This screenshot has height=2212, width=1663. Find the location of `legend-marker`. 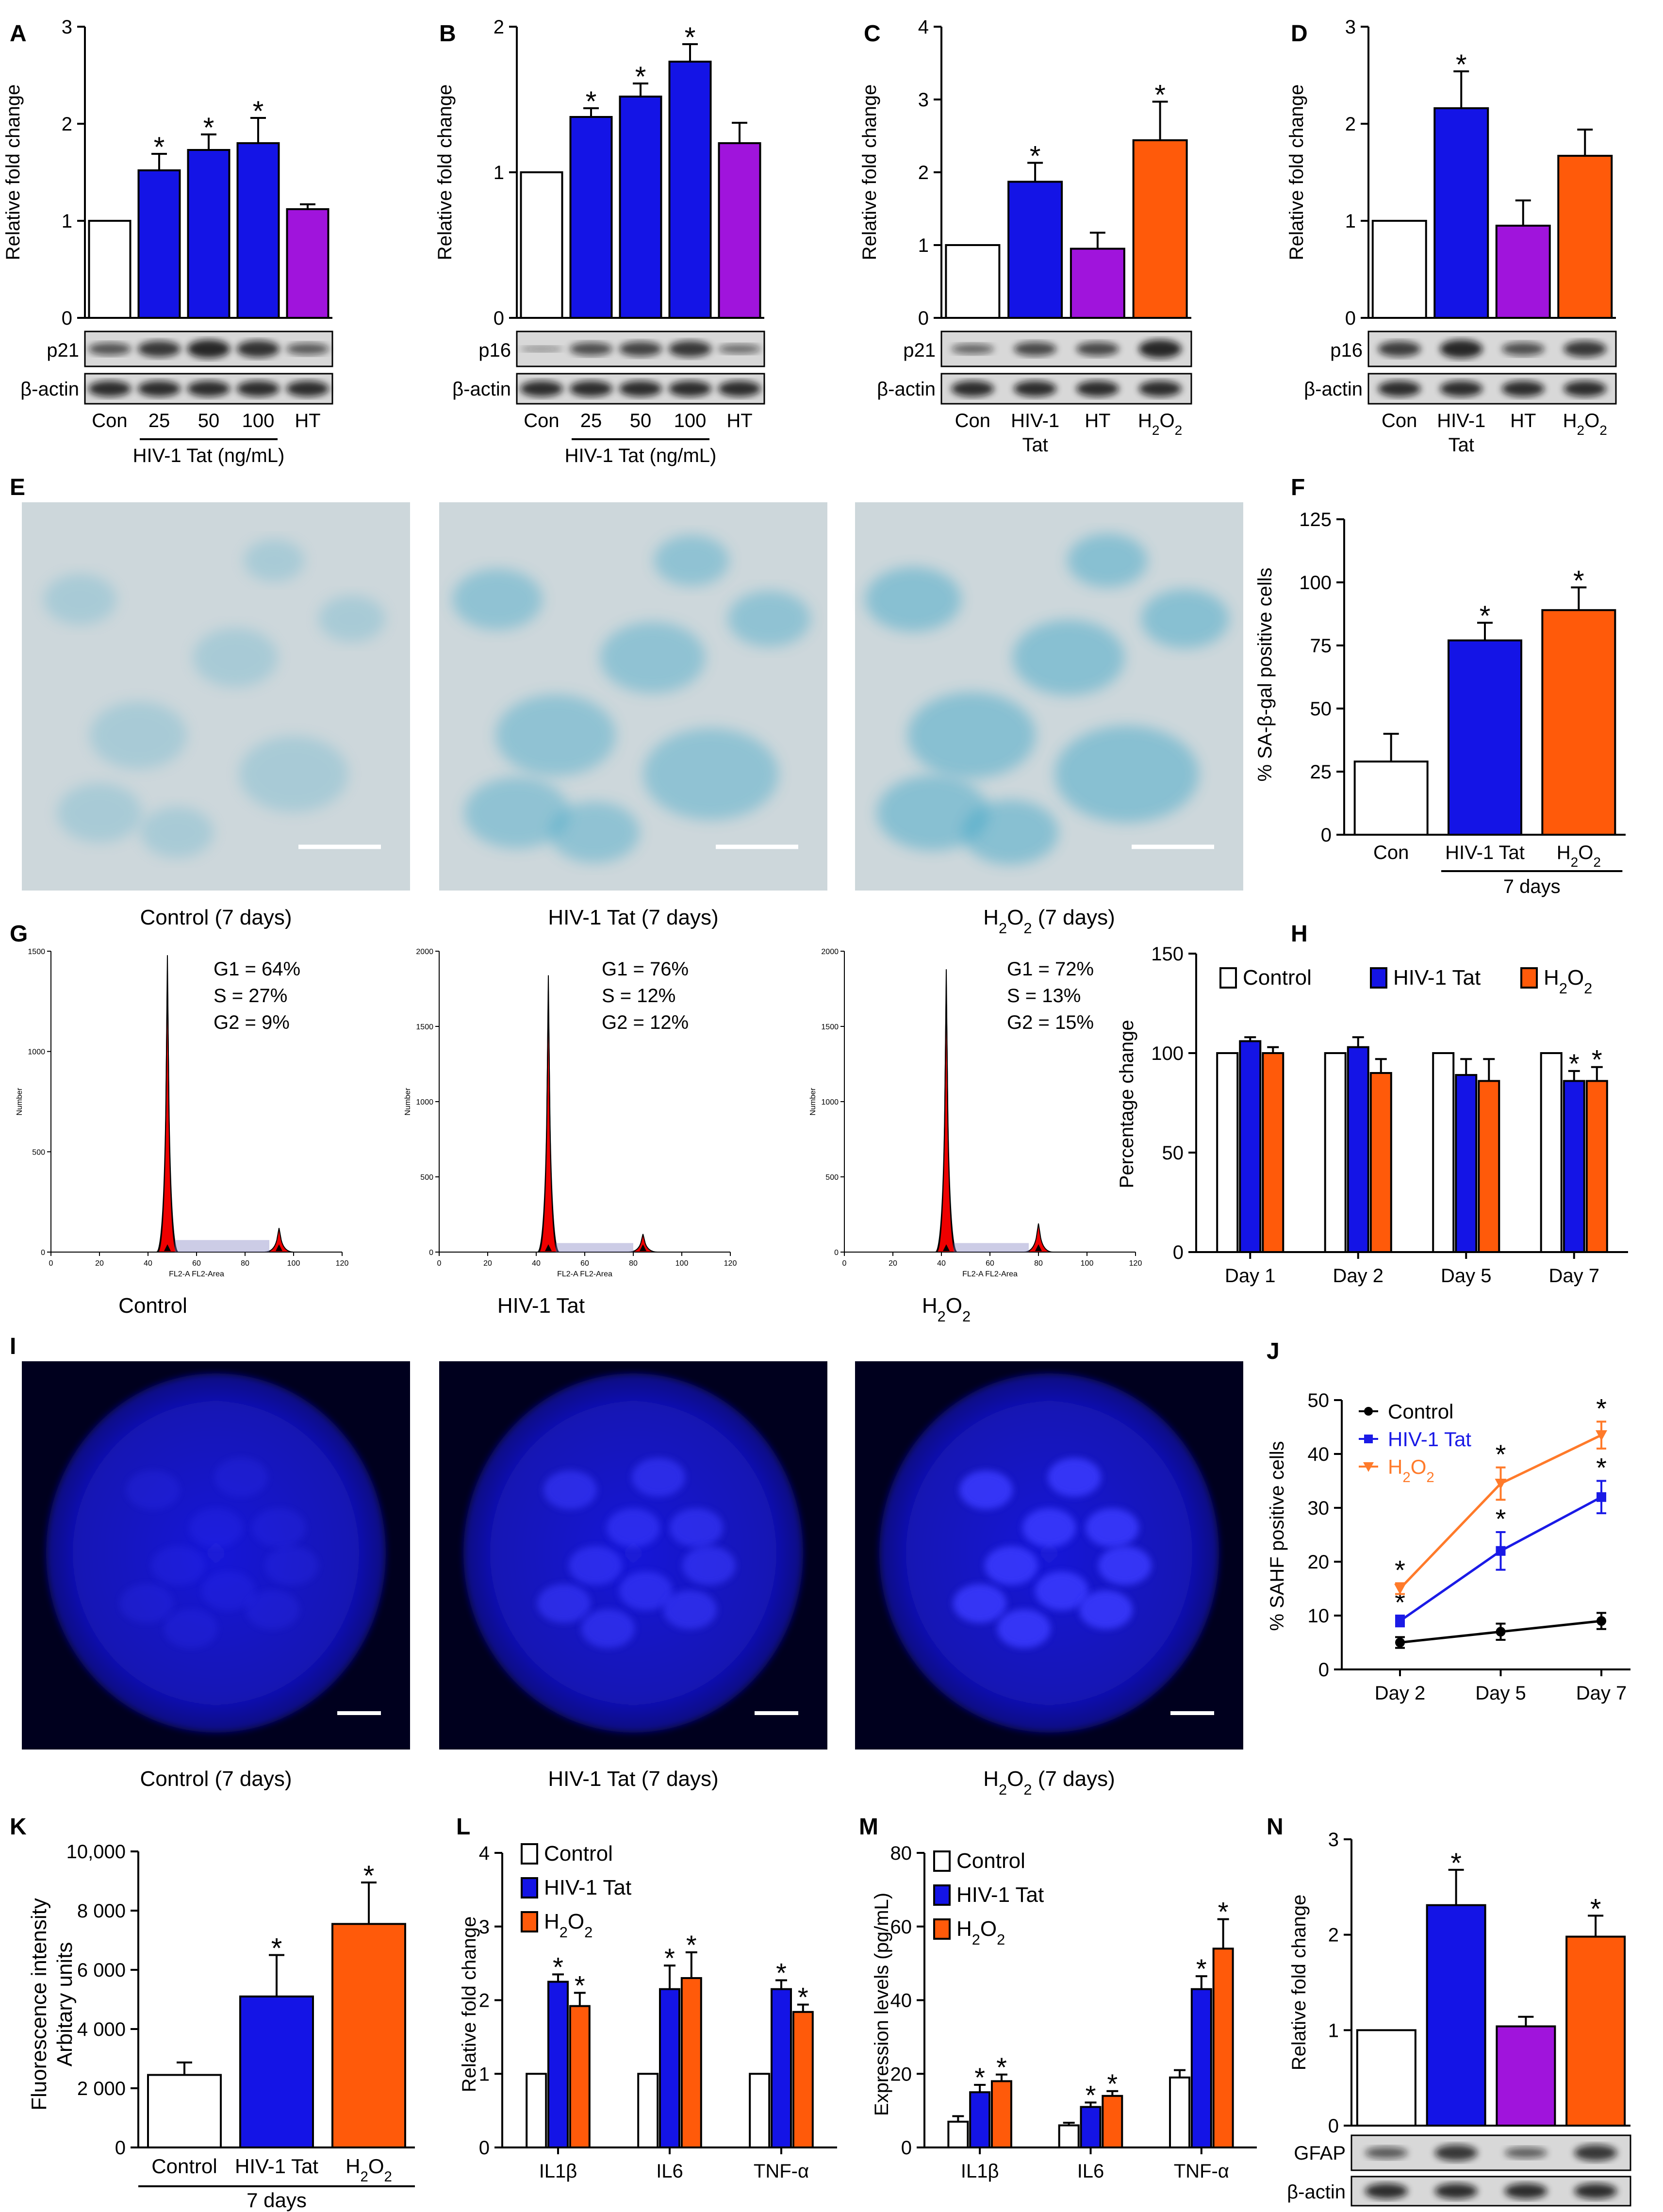

legend-marker is located at coordinates (1368, 1439).